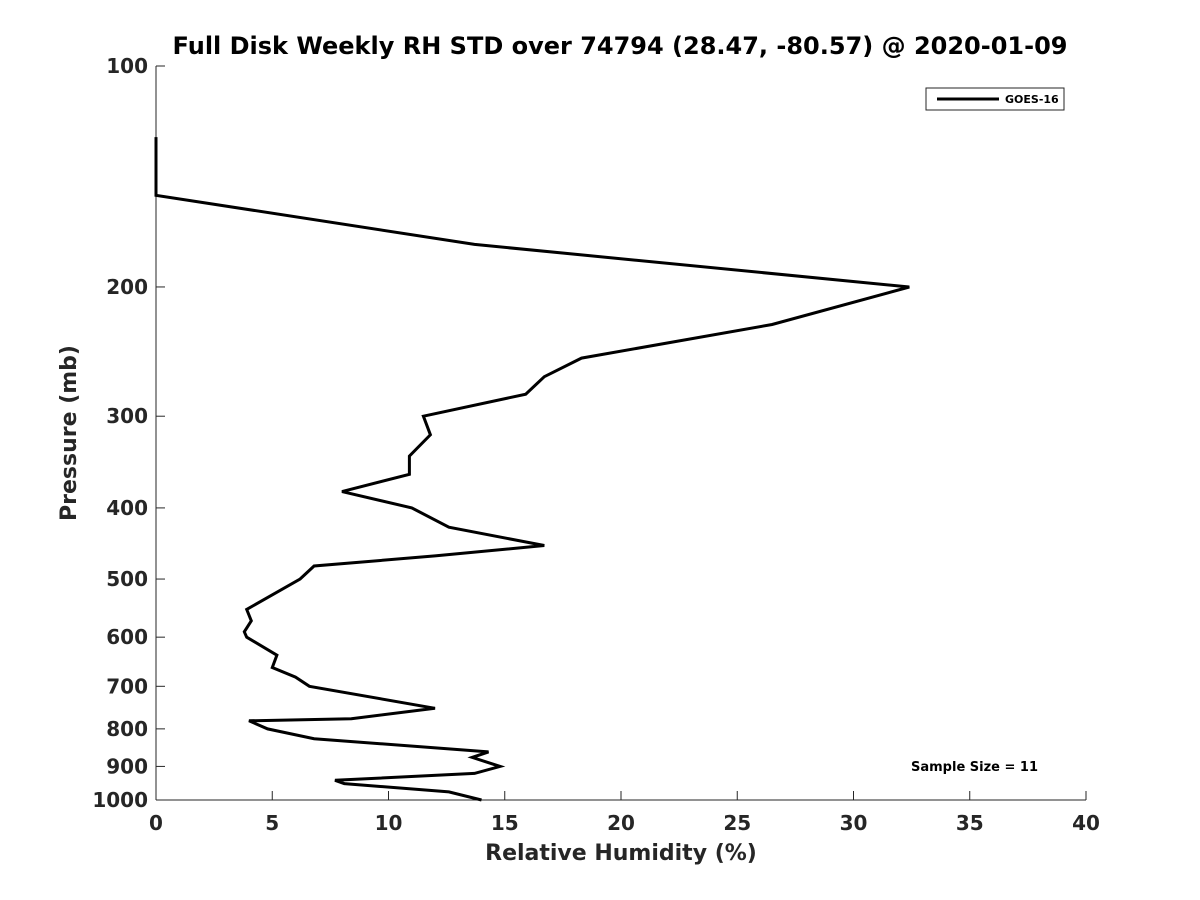 Image resolution: width=1200 pixels, height=900 pixels. What do you see at coordinates (974, 767) in the screenshot?
I see `sample-size-annotation: Sample Size = 11` at bounding box center [974, 767].